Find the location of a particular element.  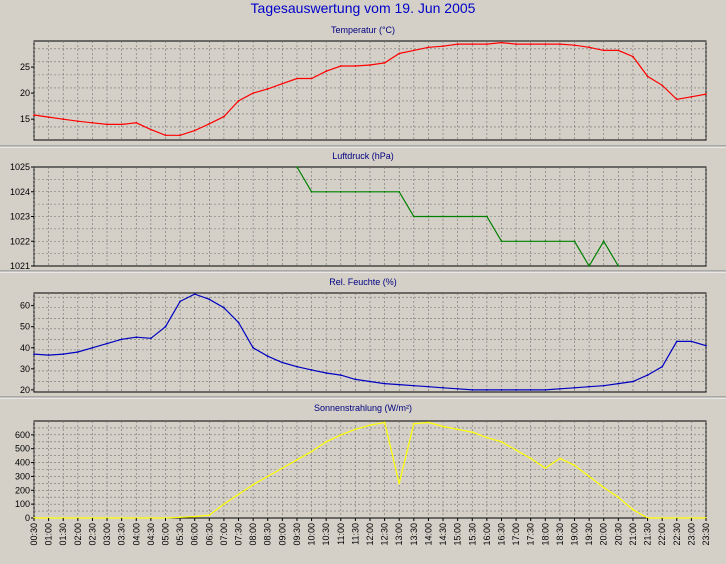

x-tick-label: 21:00 is located at coordinates (633, 534).